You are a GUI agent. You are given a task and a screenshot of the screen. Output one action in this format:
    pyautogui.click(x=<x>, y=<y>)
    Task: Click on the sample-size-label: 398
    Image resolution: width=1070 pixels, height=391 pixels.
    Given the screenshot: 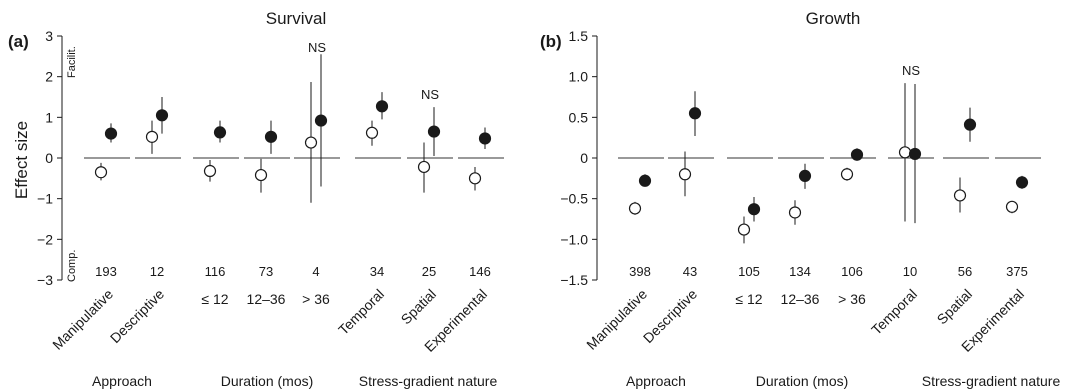 What is the action you would take?
    pyautogui.click(x=640, y=271)
    